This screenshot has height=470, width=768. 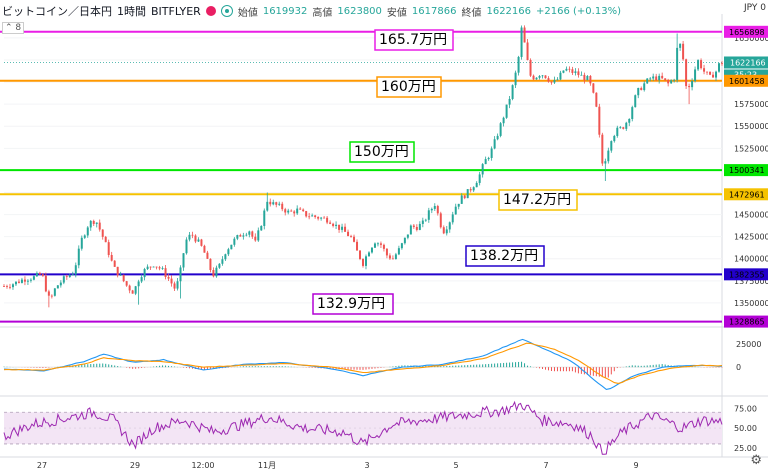 I want to click on high-value: 1623800, so click(x=359, y=11).